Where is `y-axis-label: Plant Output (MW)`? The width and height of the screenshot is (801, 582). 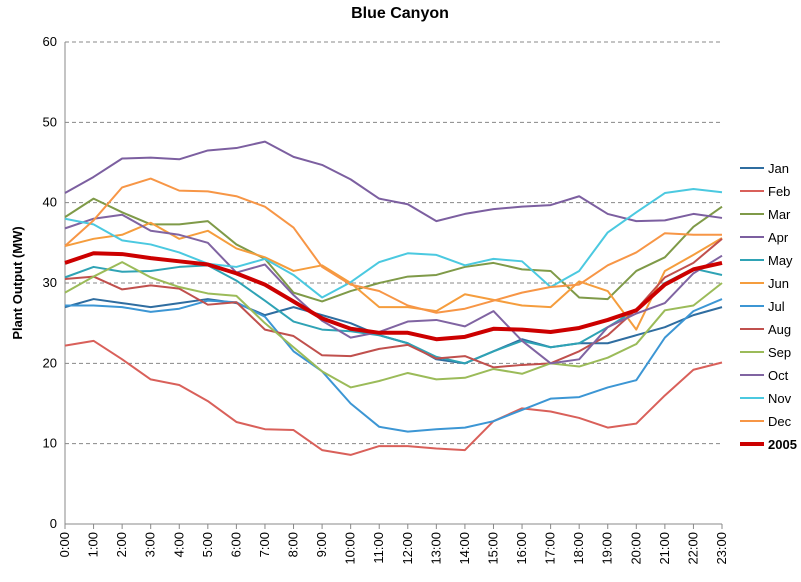 y-axis-label: Plant Output (MW) is located at coordinates (17, 282).